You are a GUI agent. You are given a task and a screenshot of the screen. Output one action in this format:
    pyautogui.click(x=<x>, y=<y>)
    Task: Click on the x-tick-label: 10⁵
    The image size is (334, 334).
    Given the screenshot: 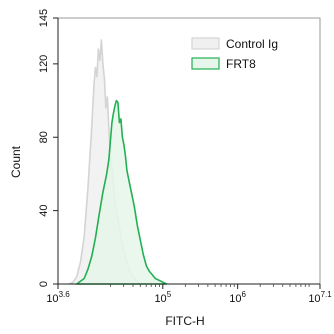 What is the action you would take?
    pyautogui.click(x=162, y=297)
    